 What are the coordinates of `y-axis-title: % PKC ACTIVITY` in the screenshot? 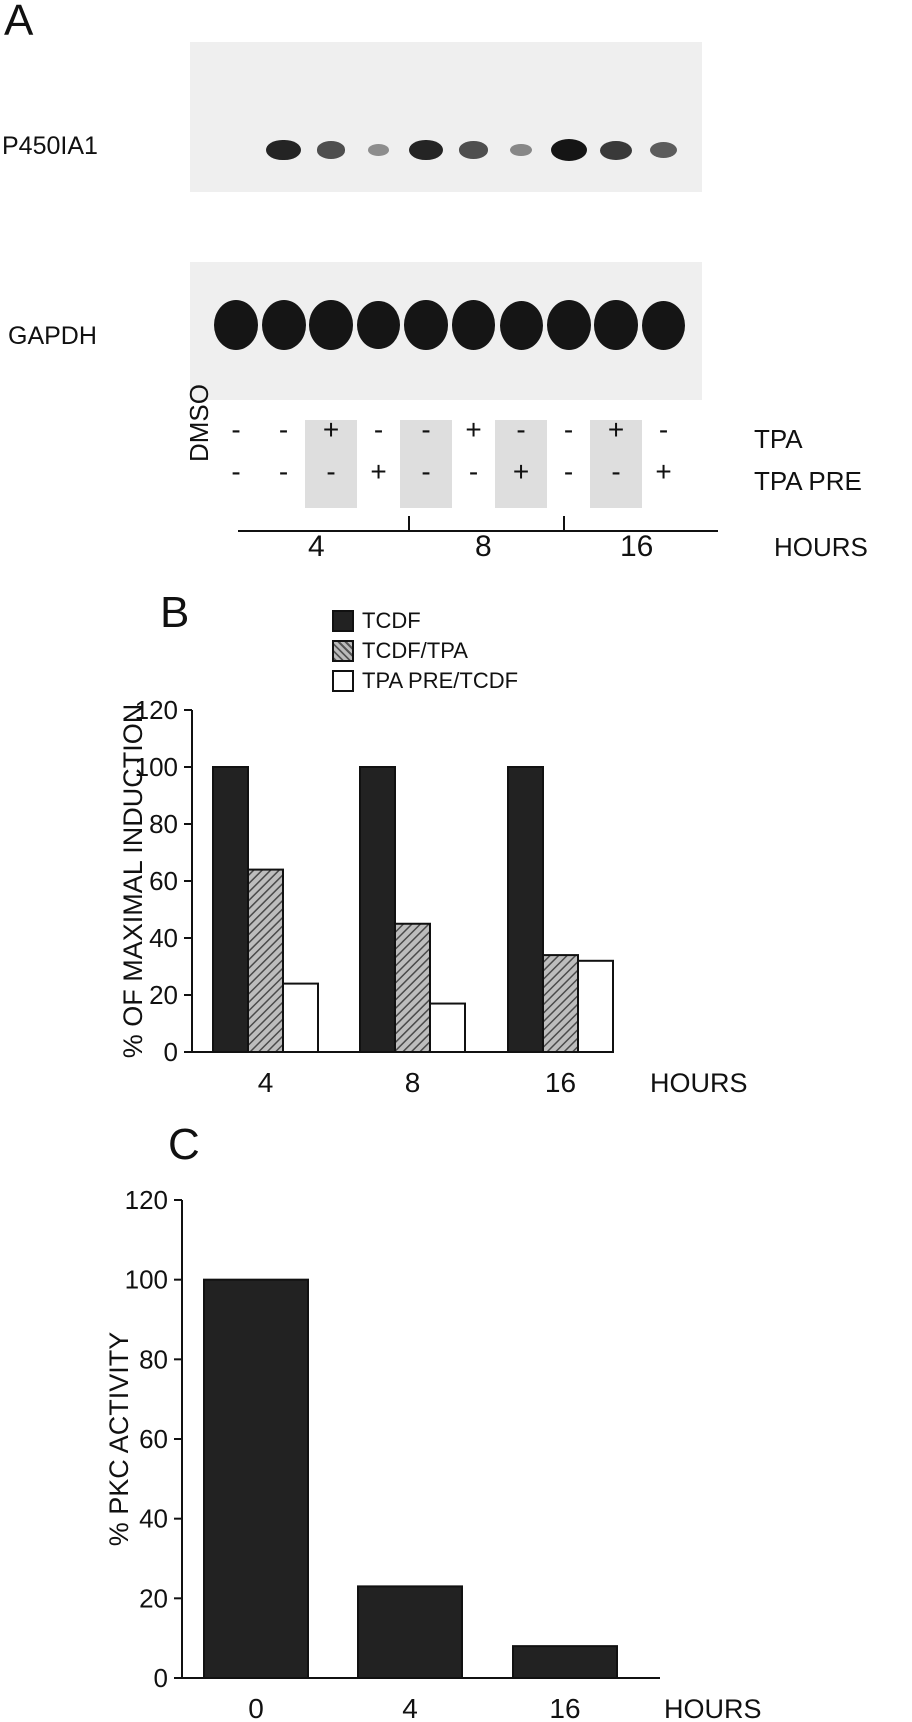 It's located at (119, 1439).